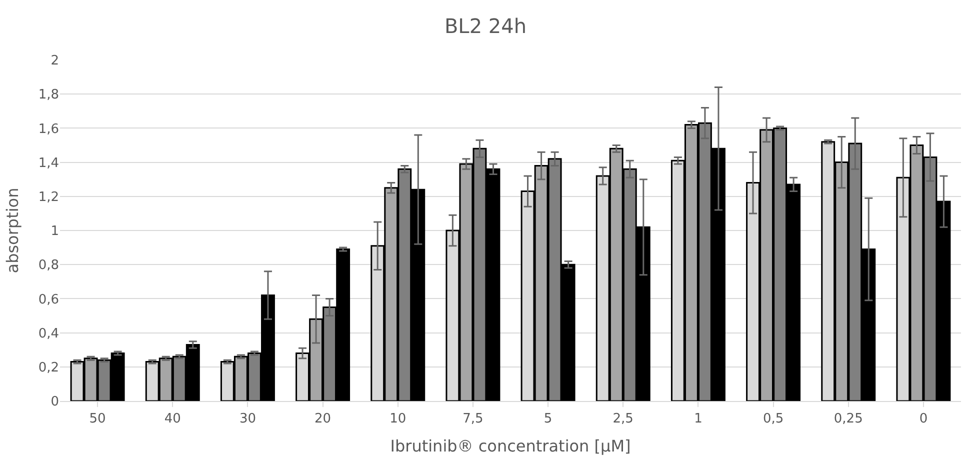  Describe the element at coordinates (485, 26) in the screenshot. I see `chart-title: BL2 24h` at that location.